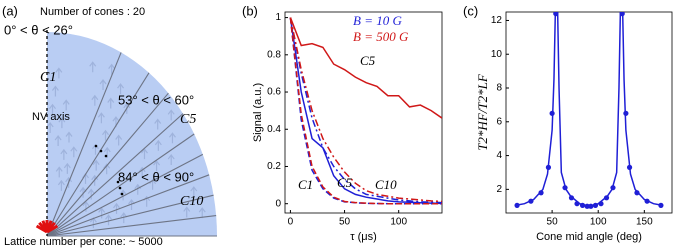 This screenshot has height=248, width=675. I want to click on panel-label: (a), so click(10, 10).